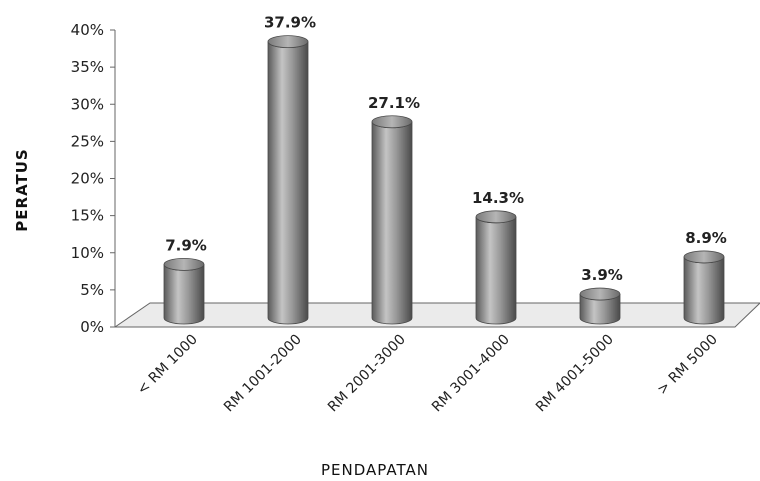  I want to click on data-label: 7.9%, so click(186, 245).